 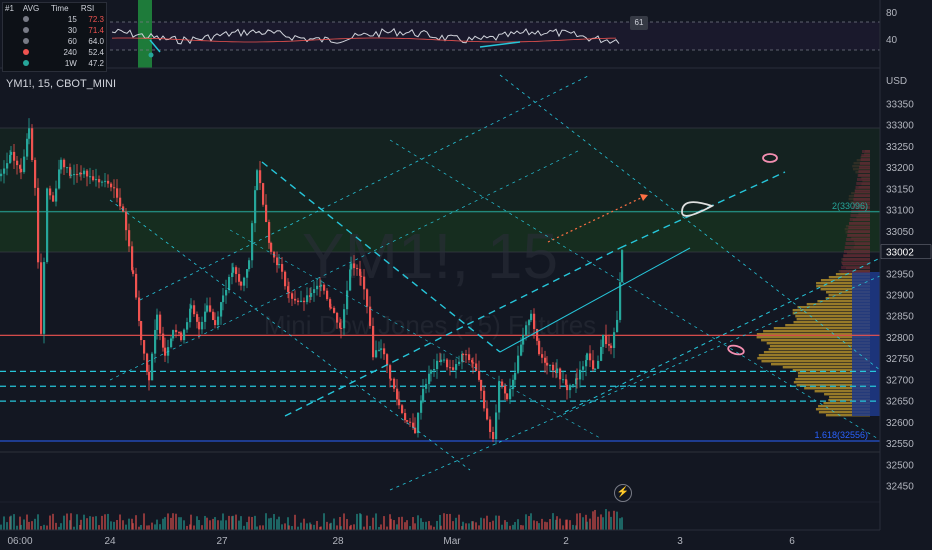 I want to click on lightning-icon: ⚡, so click(x=623, y=493).